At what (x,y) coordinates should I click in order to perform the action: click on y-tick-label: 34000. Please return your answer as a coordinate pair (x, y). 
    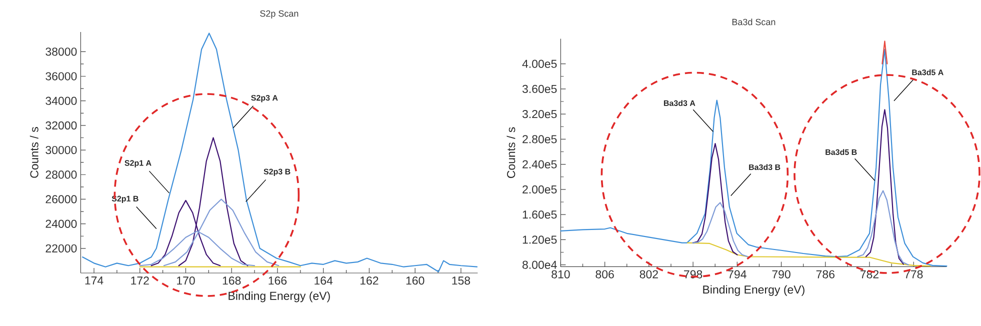
    Looking at the image, I should click on (61, 100).